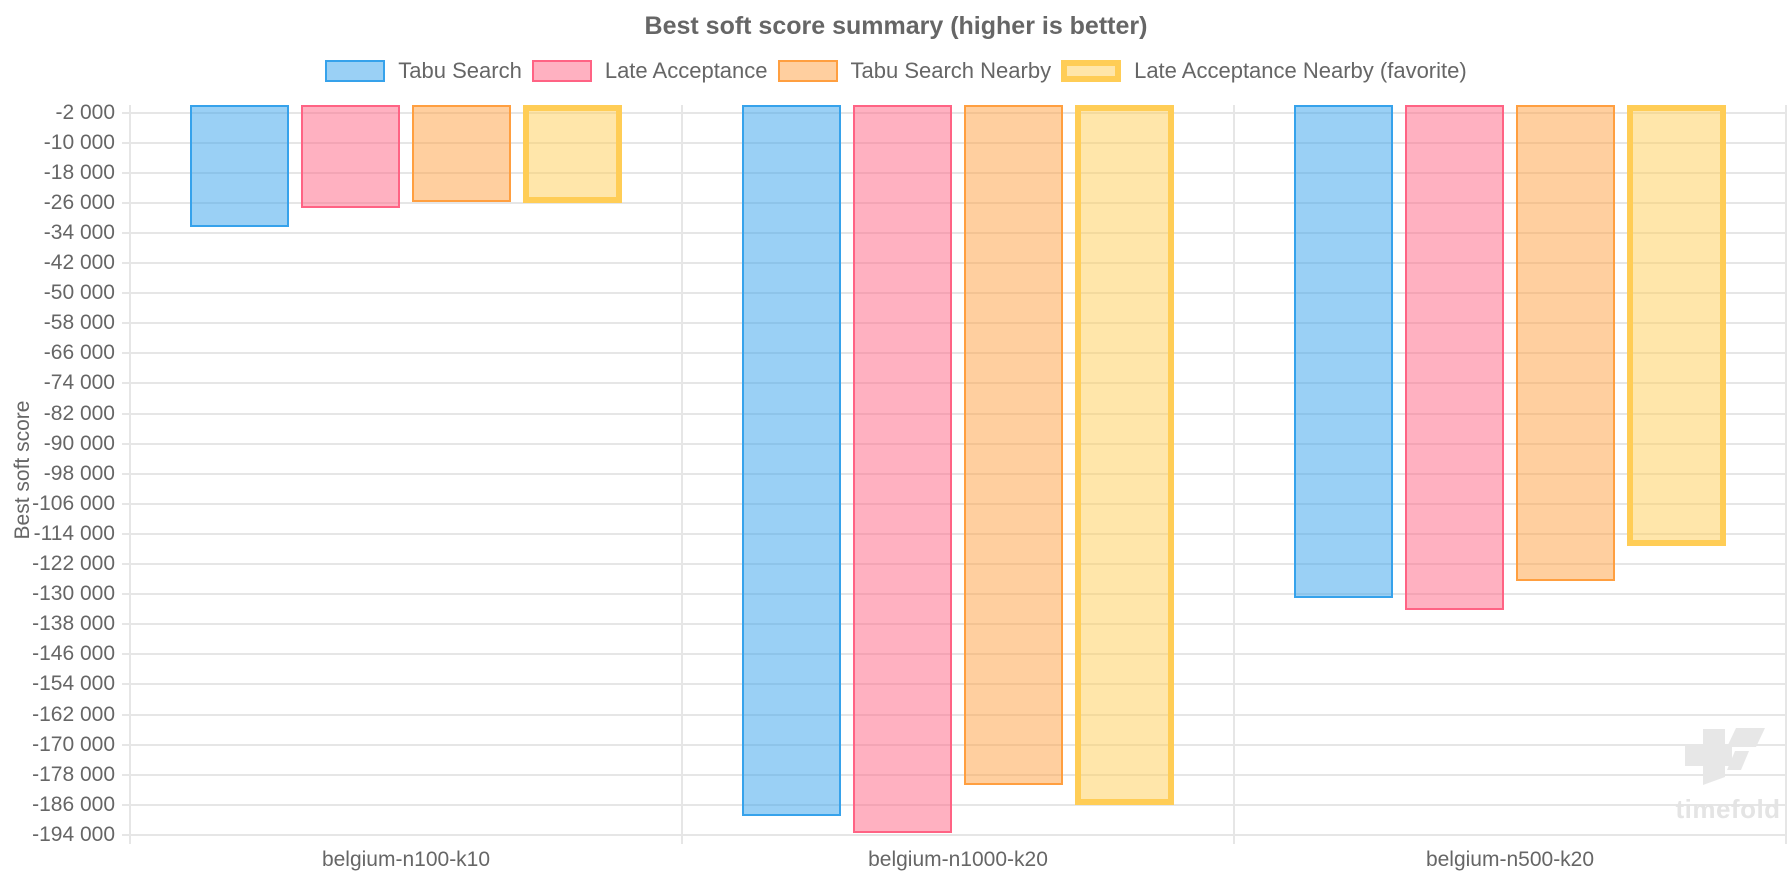 This screenshot has width=1792, height=880. I want to click on timefold-watermark: timefold, so click(1727, 775).